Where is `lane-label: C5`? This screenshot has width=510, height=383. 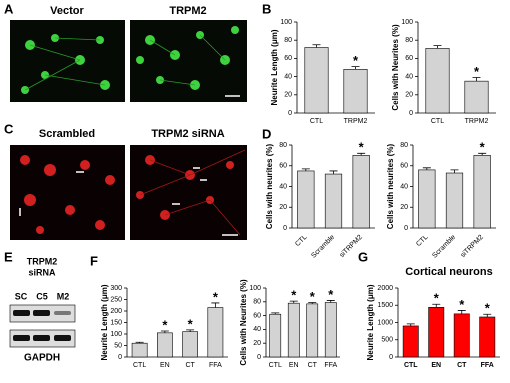 lane-label: C5 is located at coordinates (42, 296).